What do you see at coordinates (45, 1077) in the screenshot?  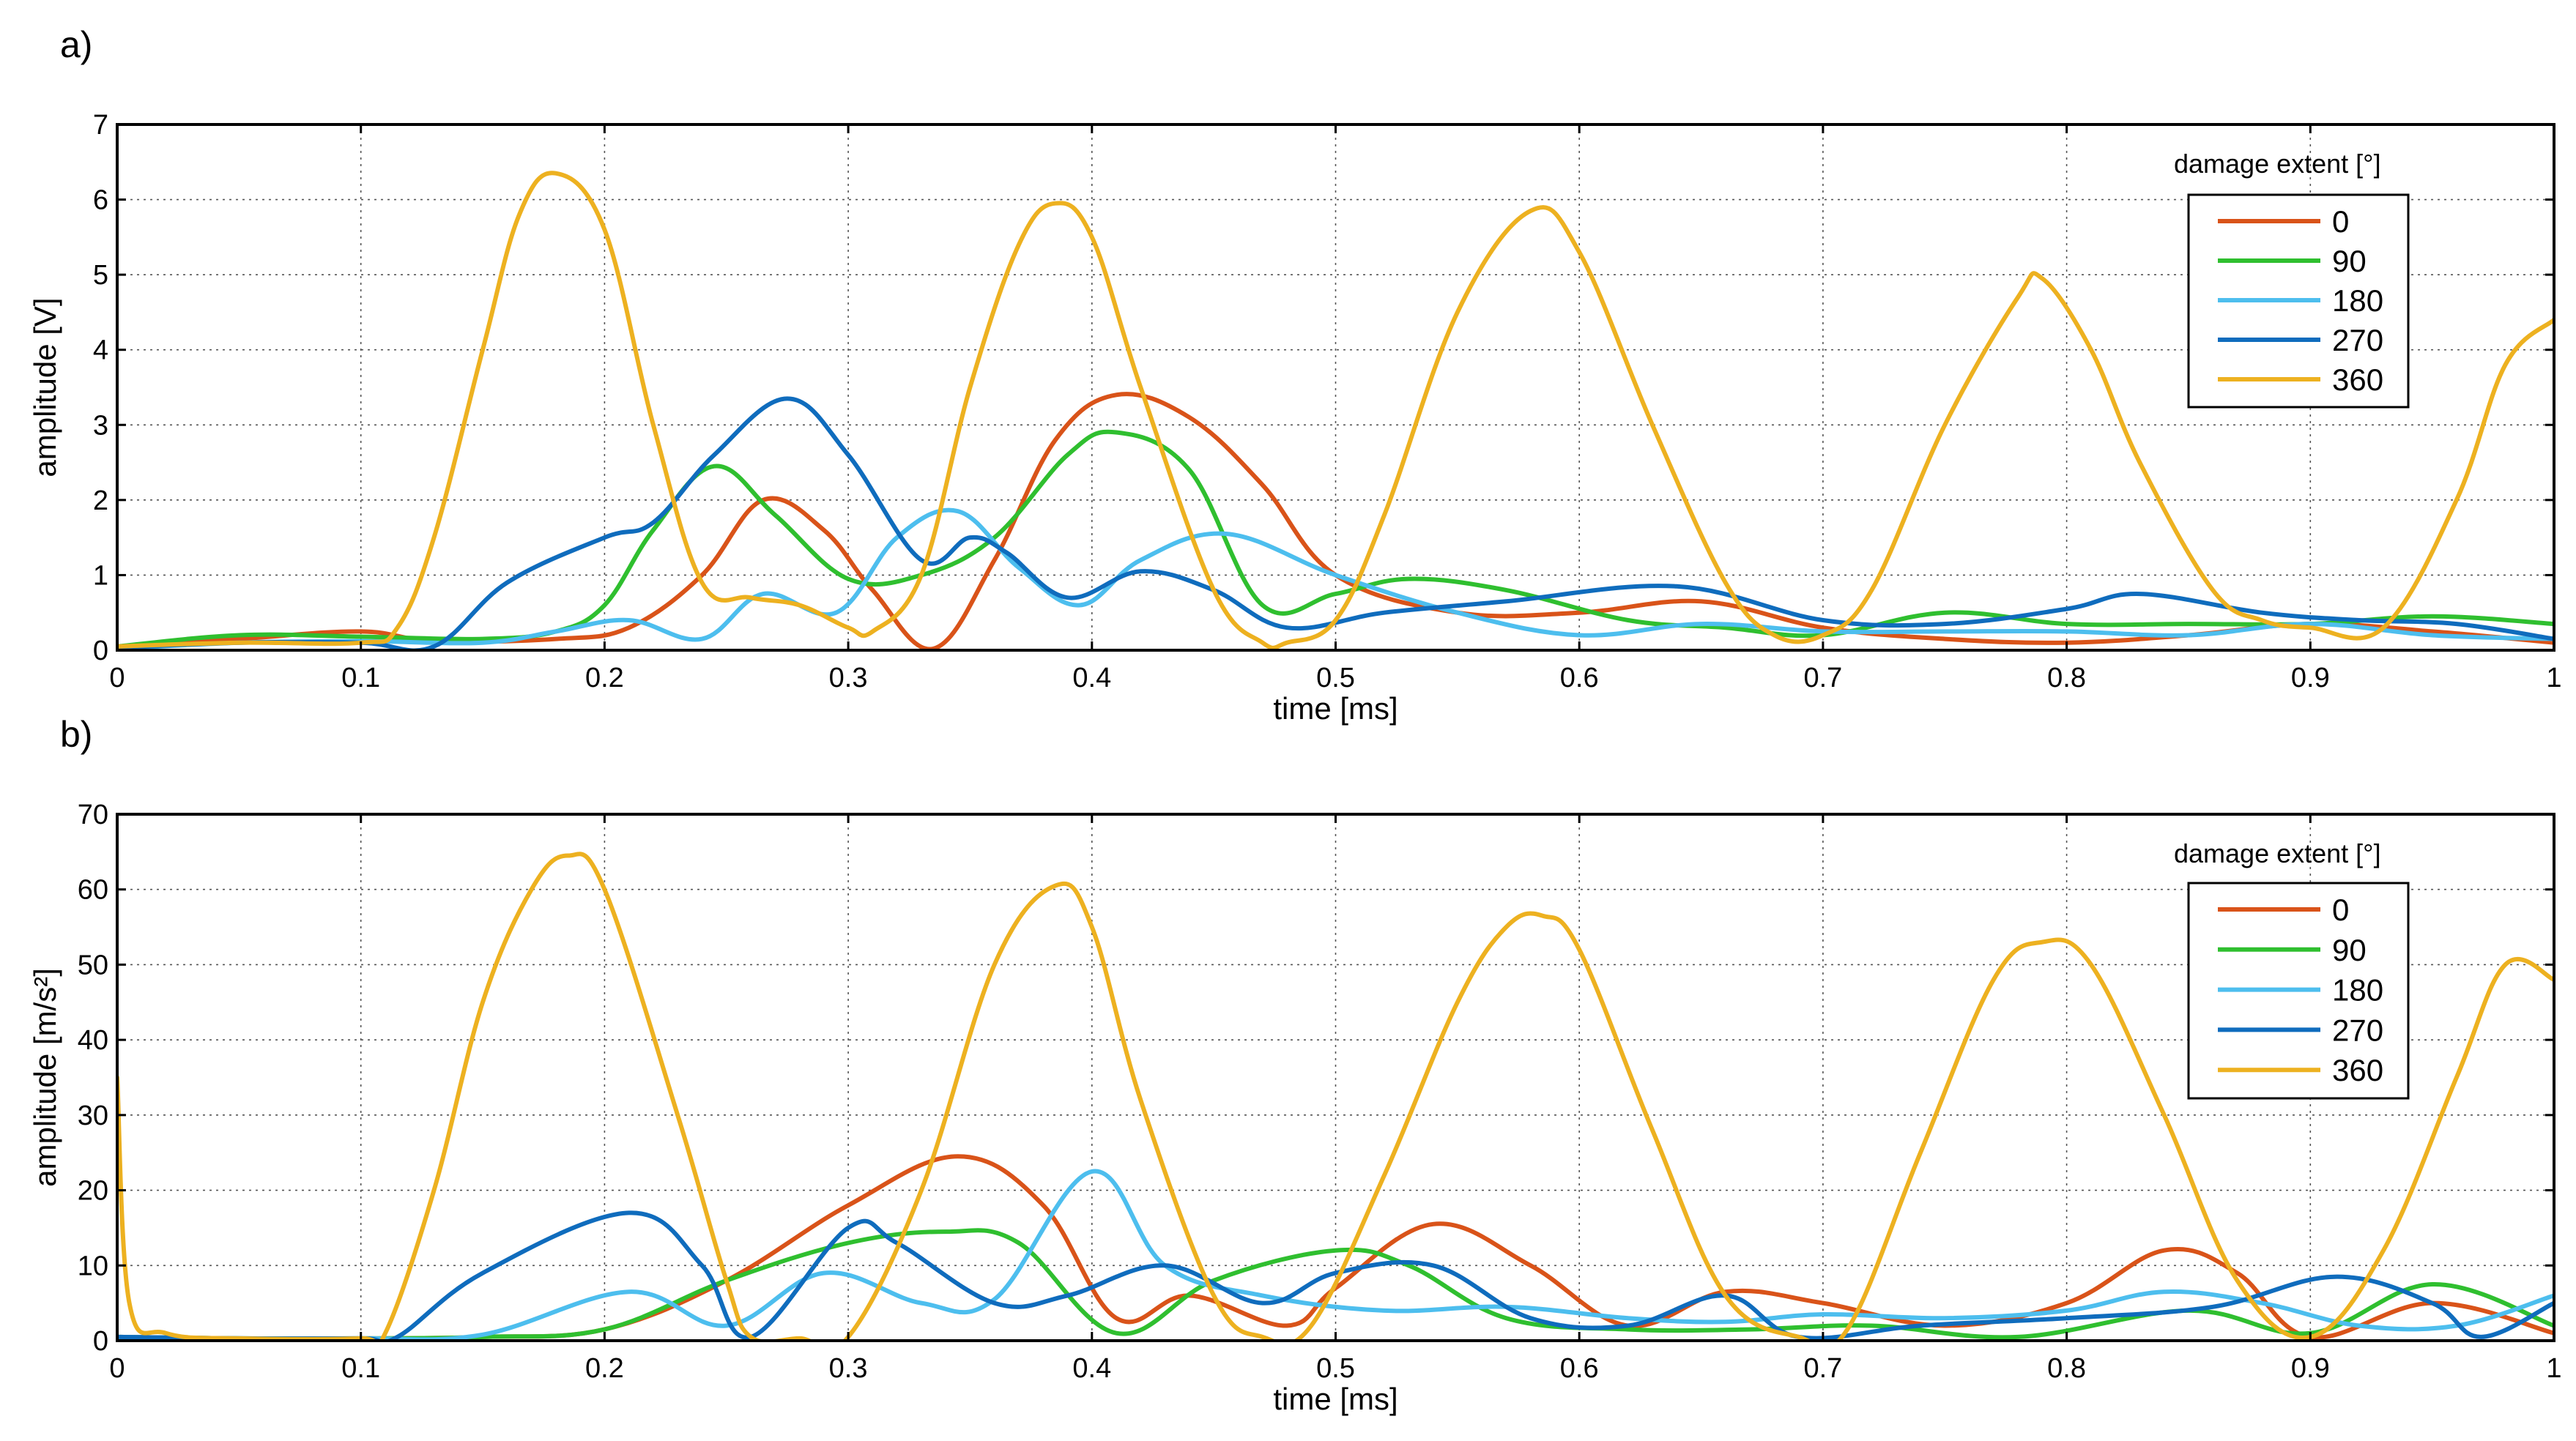 I see `y-axis-label: amplitude [m/s²]` at bounding box center [45, 1077].